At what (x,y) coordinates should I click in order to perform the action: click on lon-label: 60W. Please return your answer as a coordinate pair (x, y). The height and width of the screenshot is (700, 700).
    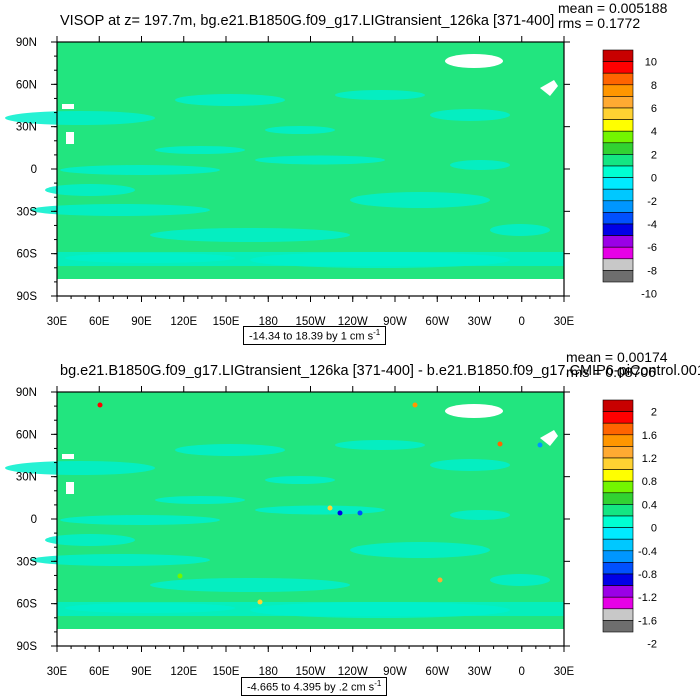
    Looking at the image, I should click on (437, 322).